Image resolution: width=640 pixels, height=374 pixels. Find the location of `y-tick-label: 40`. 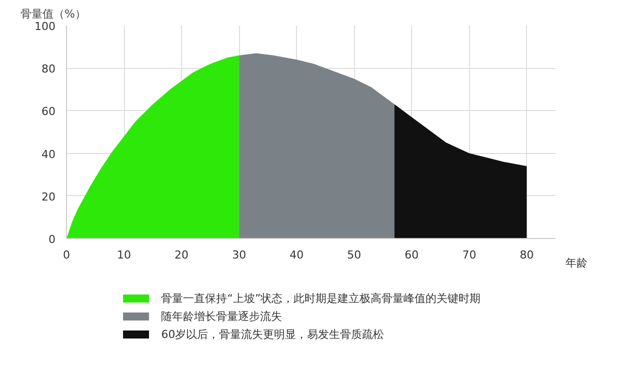

y-tick-label: 40 is located at coordinates (49, 154).